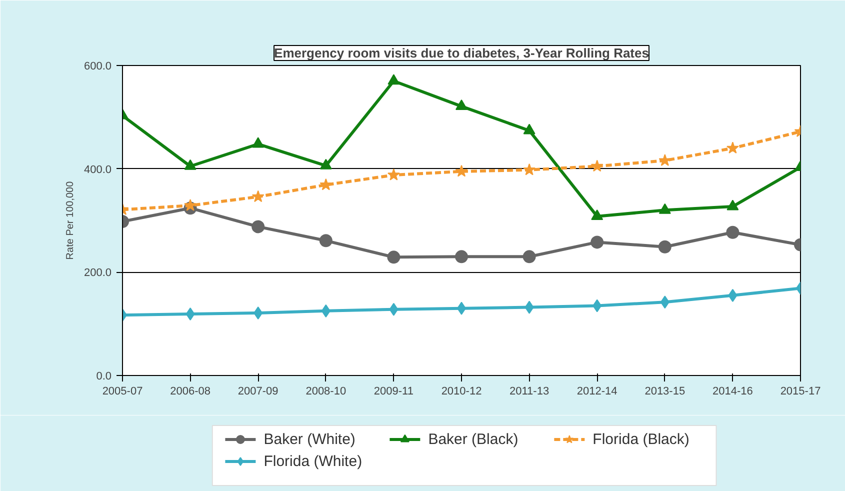 The width and height of the screenshot is (845, 491). What do you see at coordinates (98, 66) in the screenshot?
I see `y-tick-label: 600.0` at bounding box center [98, 66].